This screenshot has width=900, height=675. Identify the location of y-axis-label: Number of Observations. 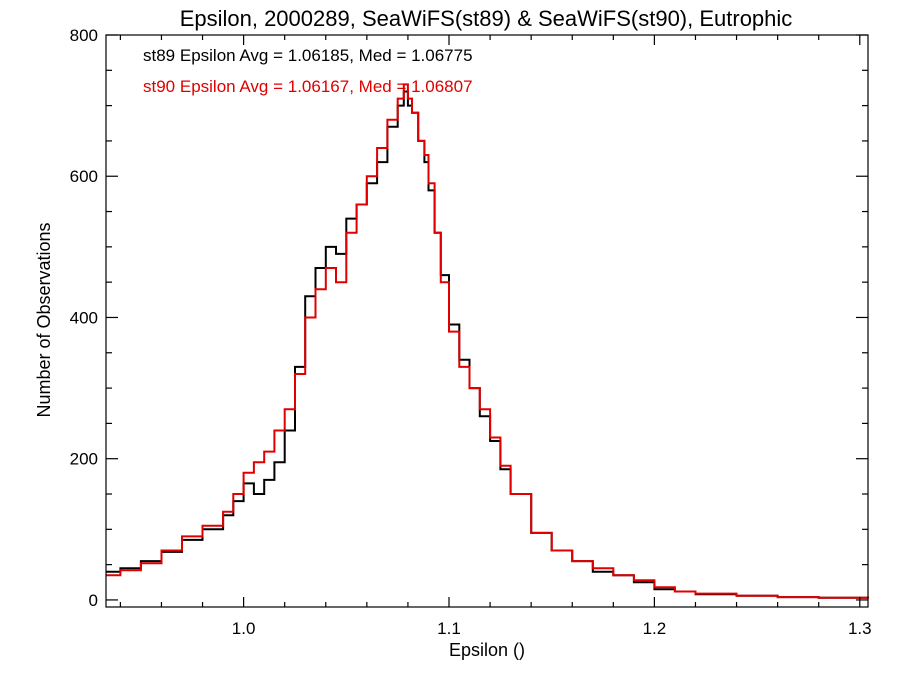
(44, 319).